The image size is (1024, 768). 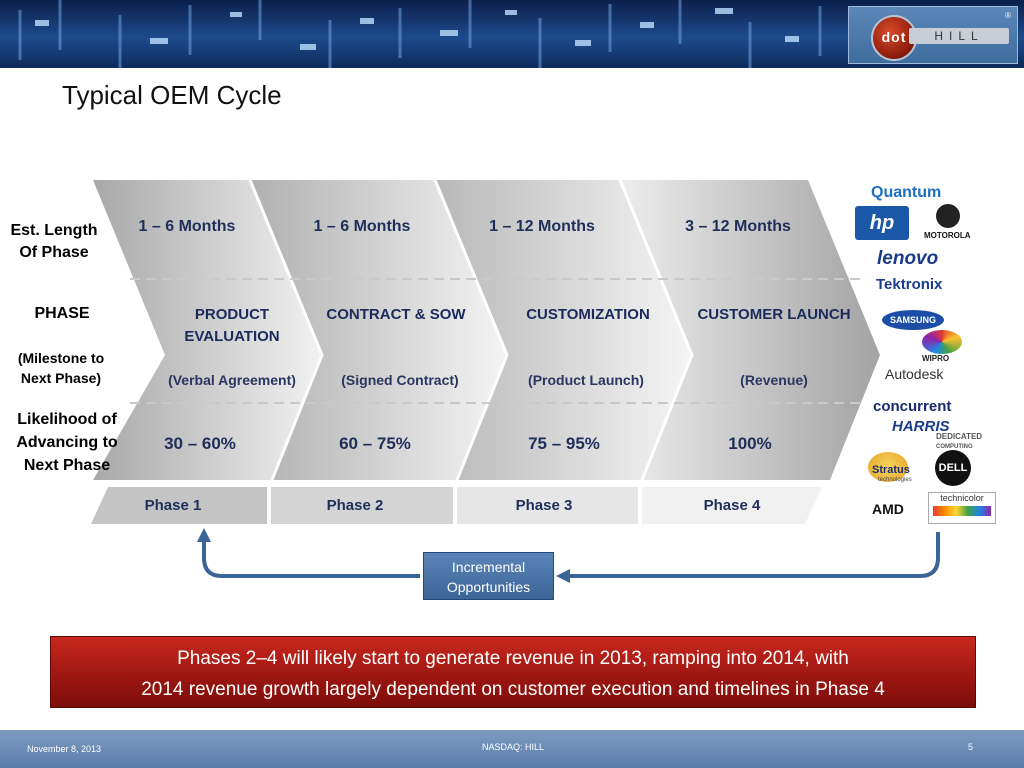 What do you see at coordinates (61, 368) in the screenshot?
I see `row-label-milestone: (Milestone to Next Phase)` at bounding box center [61, 368].